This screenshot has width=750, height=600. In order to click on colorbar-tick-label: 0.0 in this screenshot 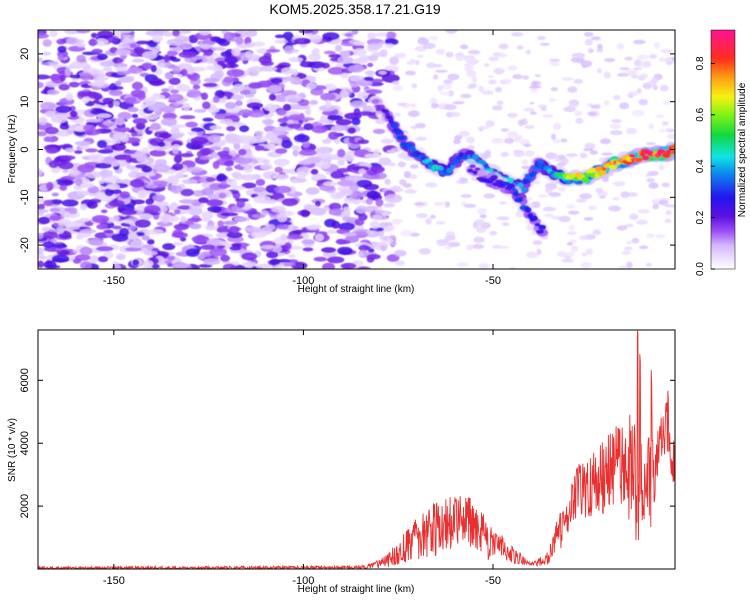, I will do `click(700, 269)`.